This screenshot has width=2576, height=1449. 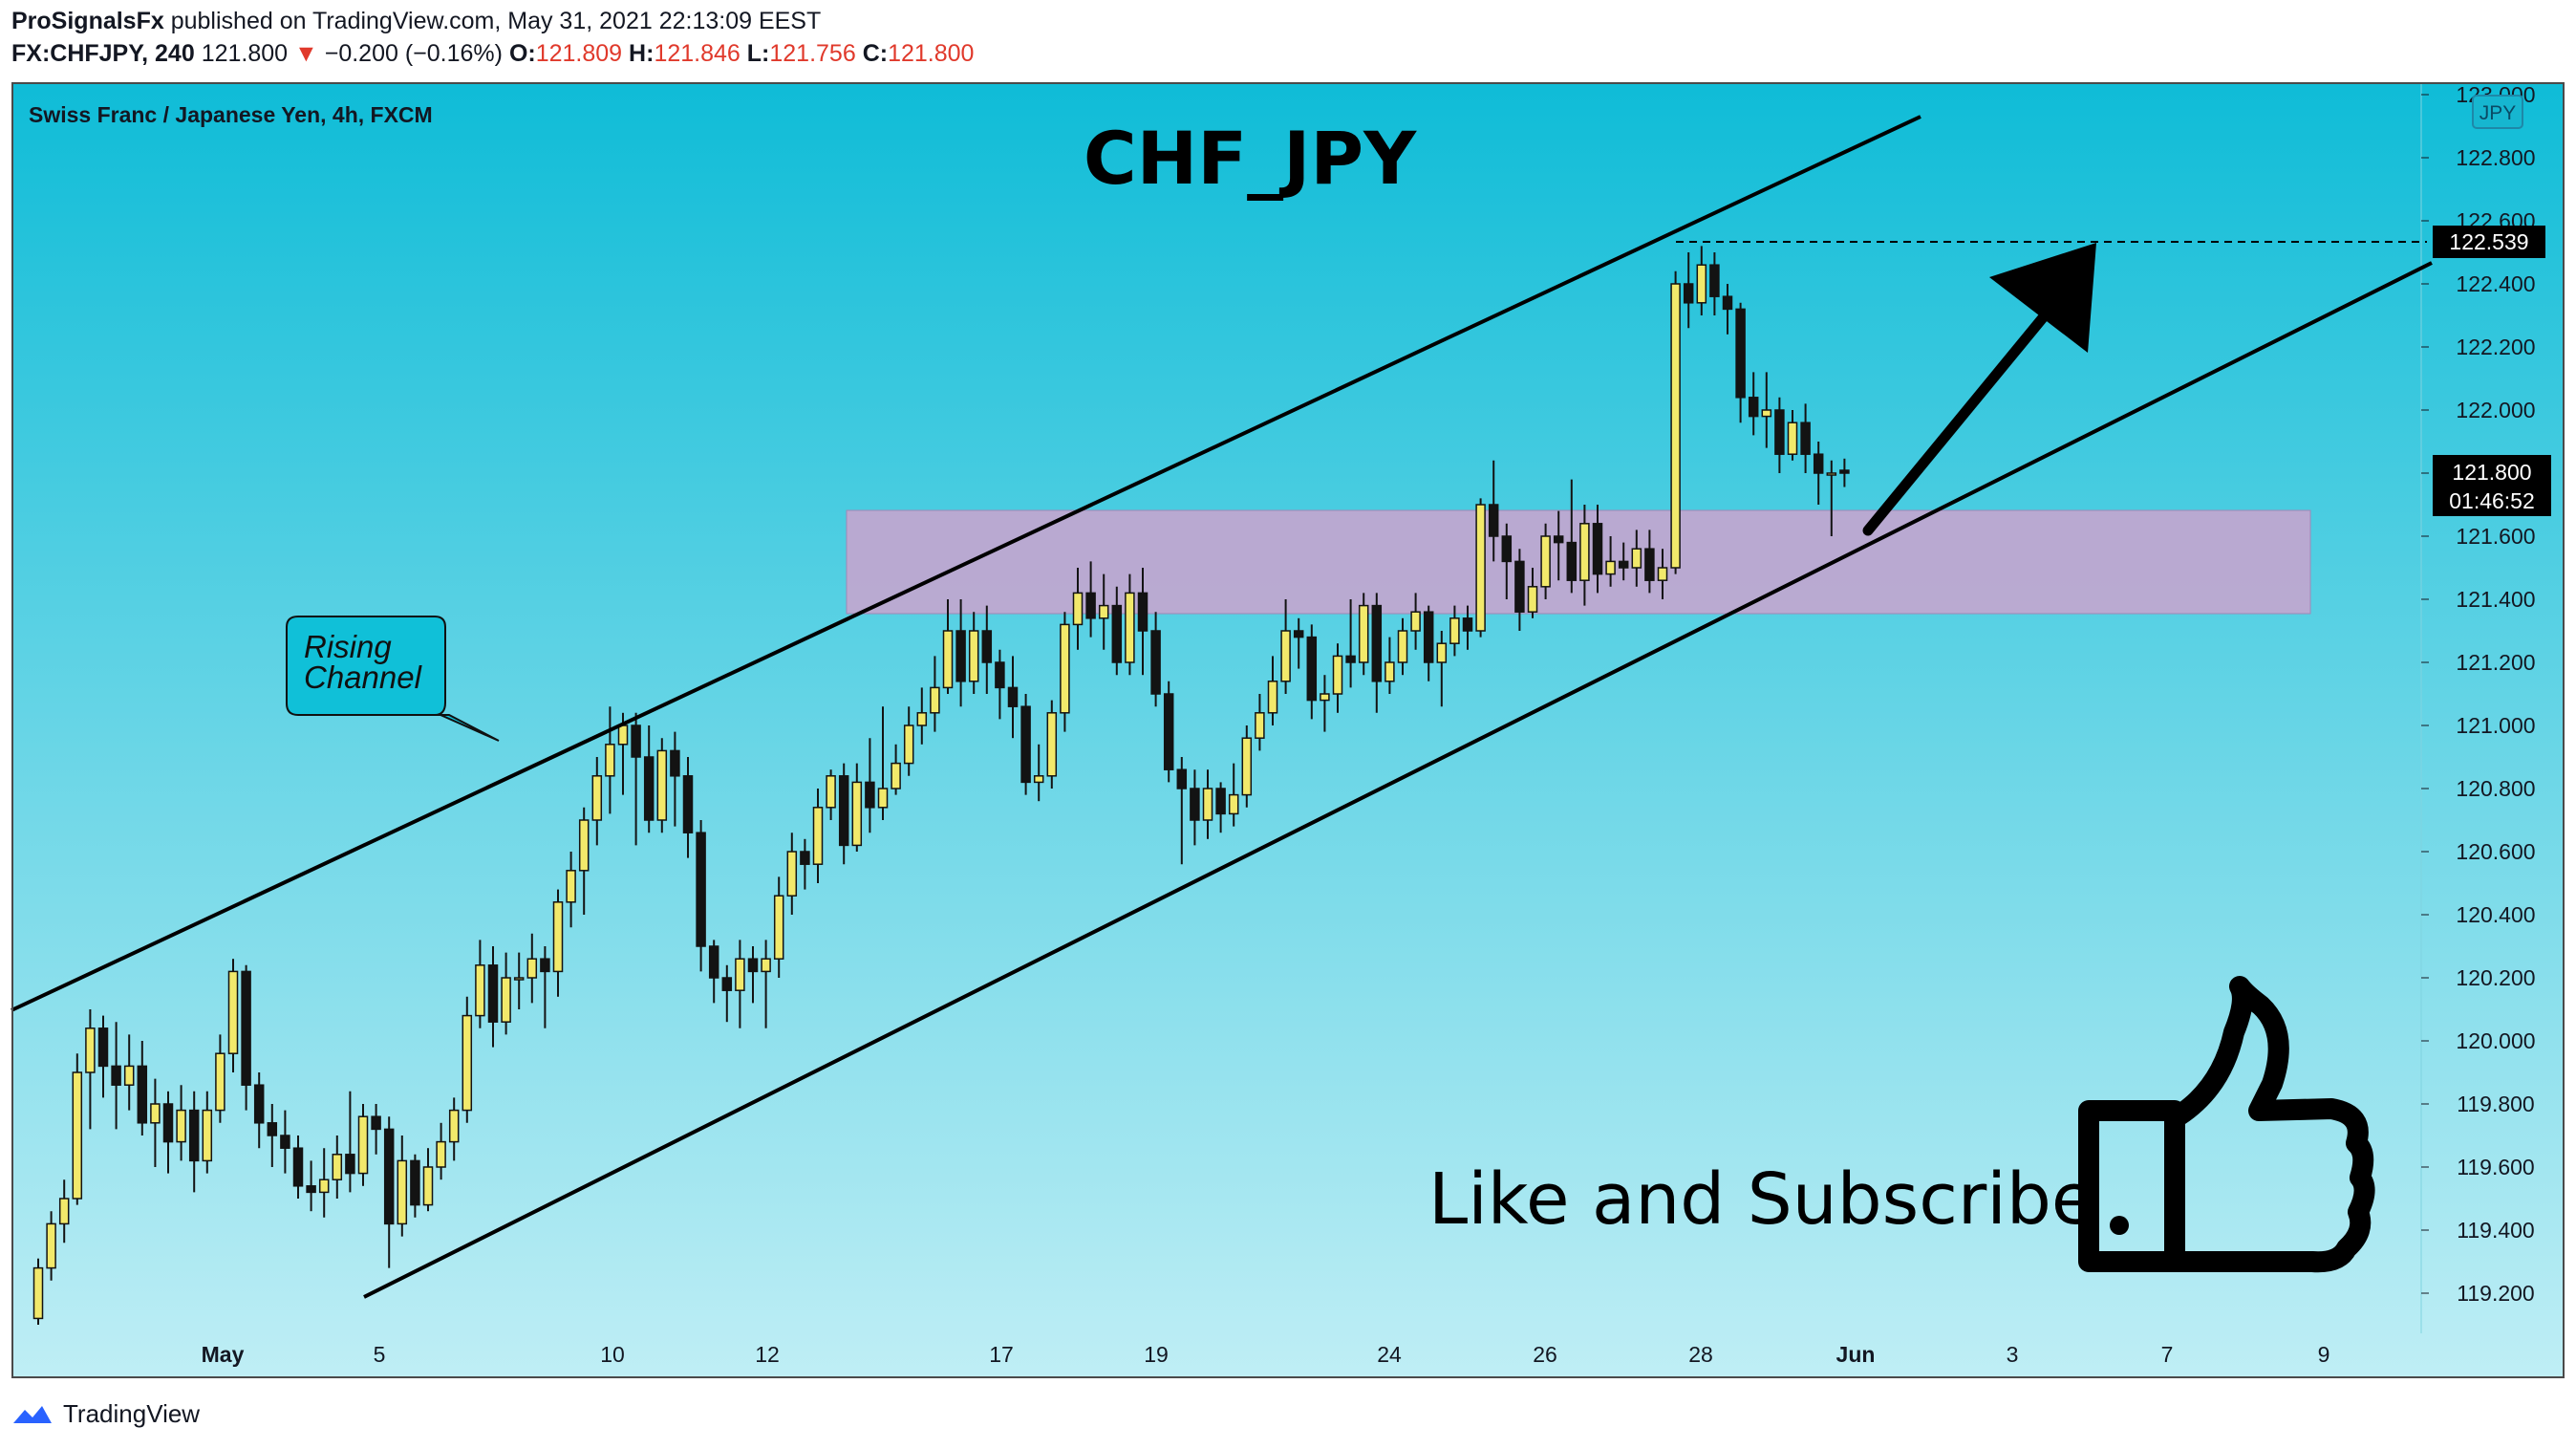 What do you see at coordinates (1266, 1354) in the screenshot?
I see `time-axis: May 5 10 12 17 19 24 26 28 Jun 3 7 9` at bounding box center [1266, 1354].